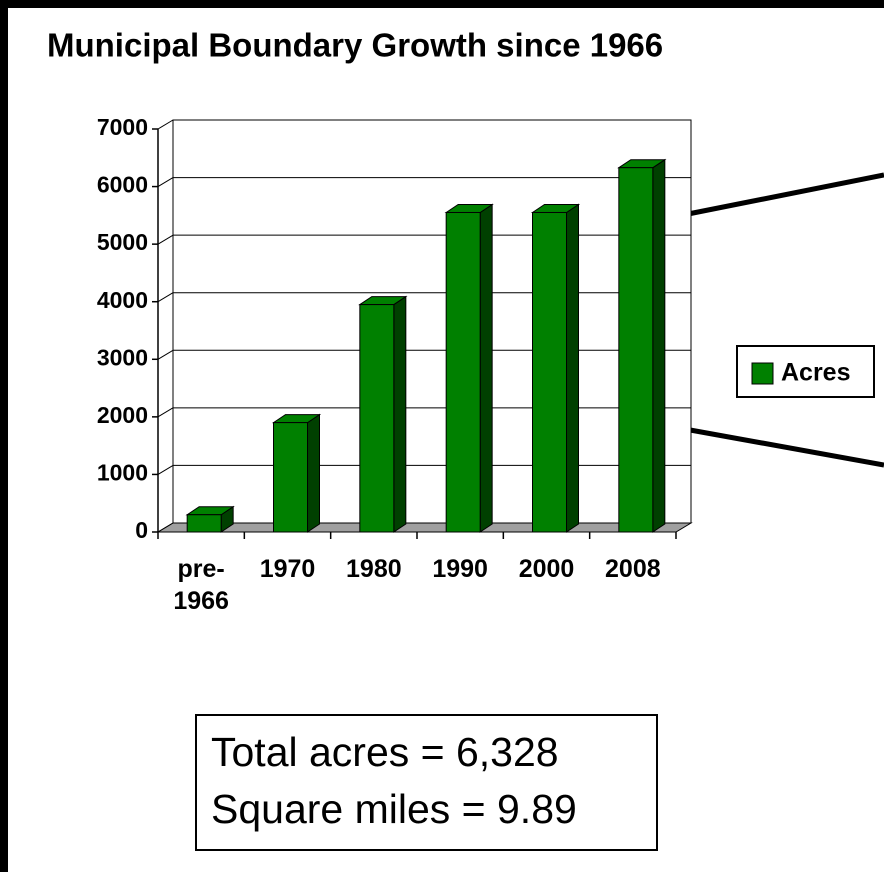 Image resolution: width=884 pixels, height=872 pixels. I want to click on y-tick-label: 4000, so click(122, 300).